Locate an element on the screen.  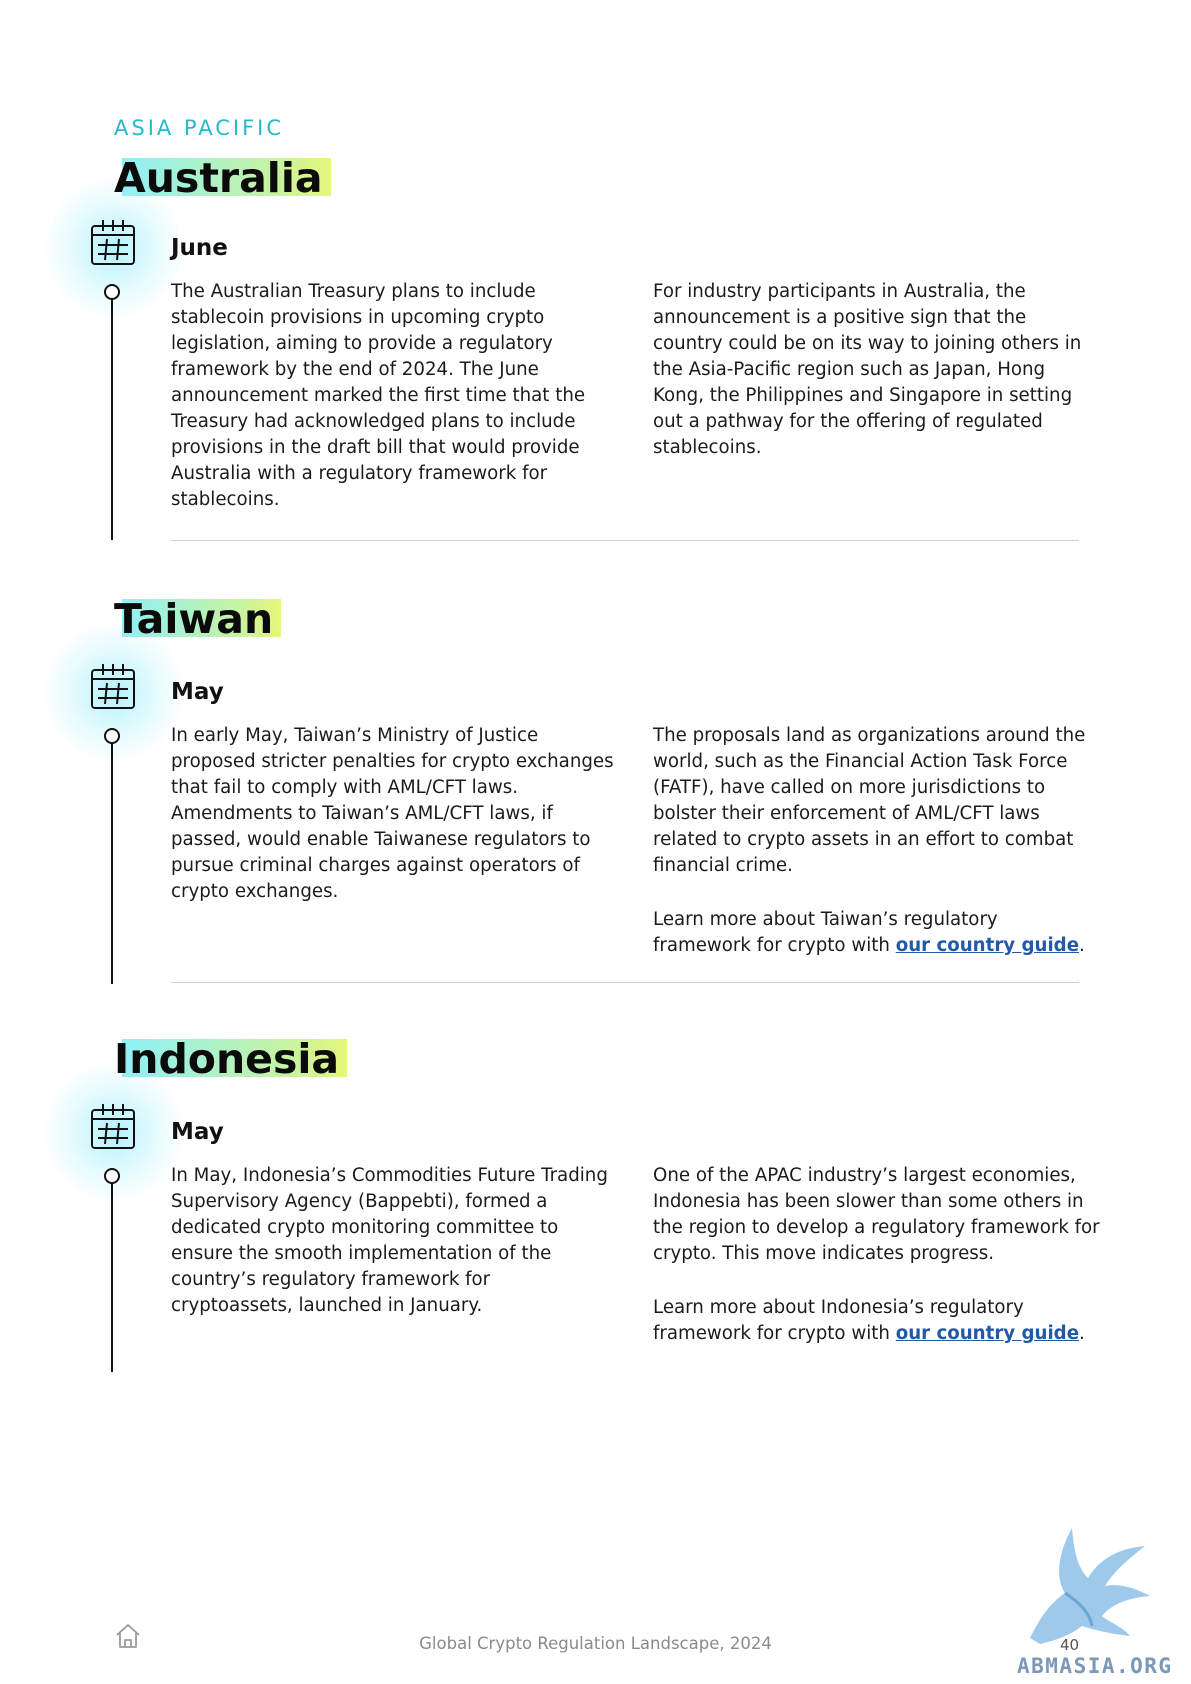
country-title: Indonesia is located at coordinates (231, 1059).